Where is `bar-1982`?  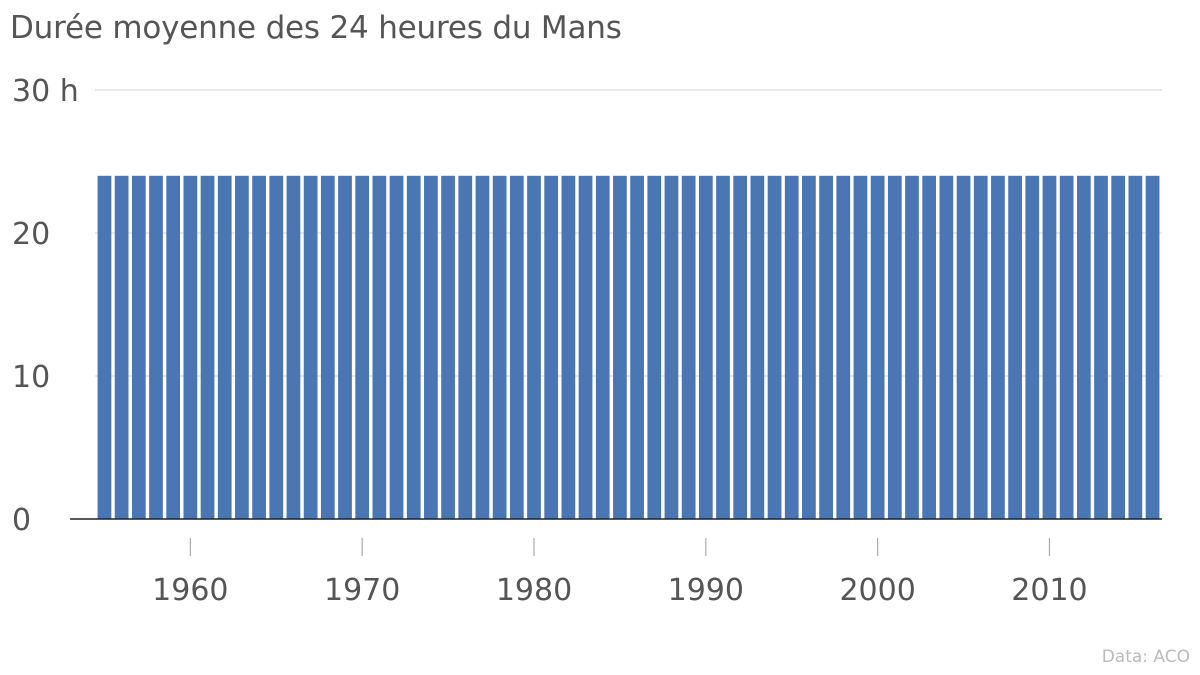
bar-1982 is located at coordinates (568, 347).